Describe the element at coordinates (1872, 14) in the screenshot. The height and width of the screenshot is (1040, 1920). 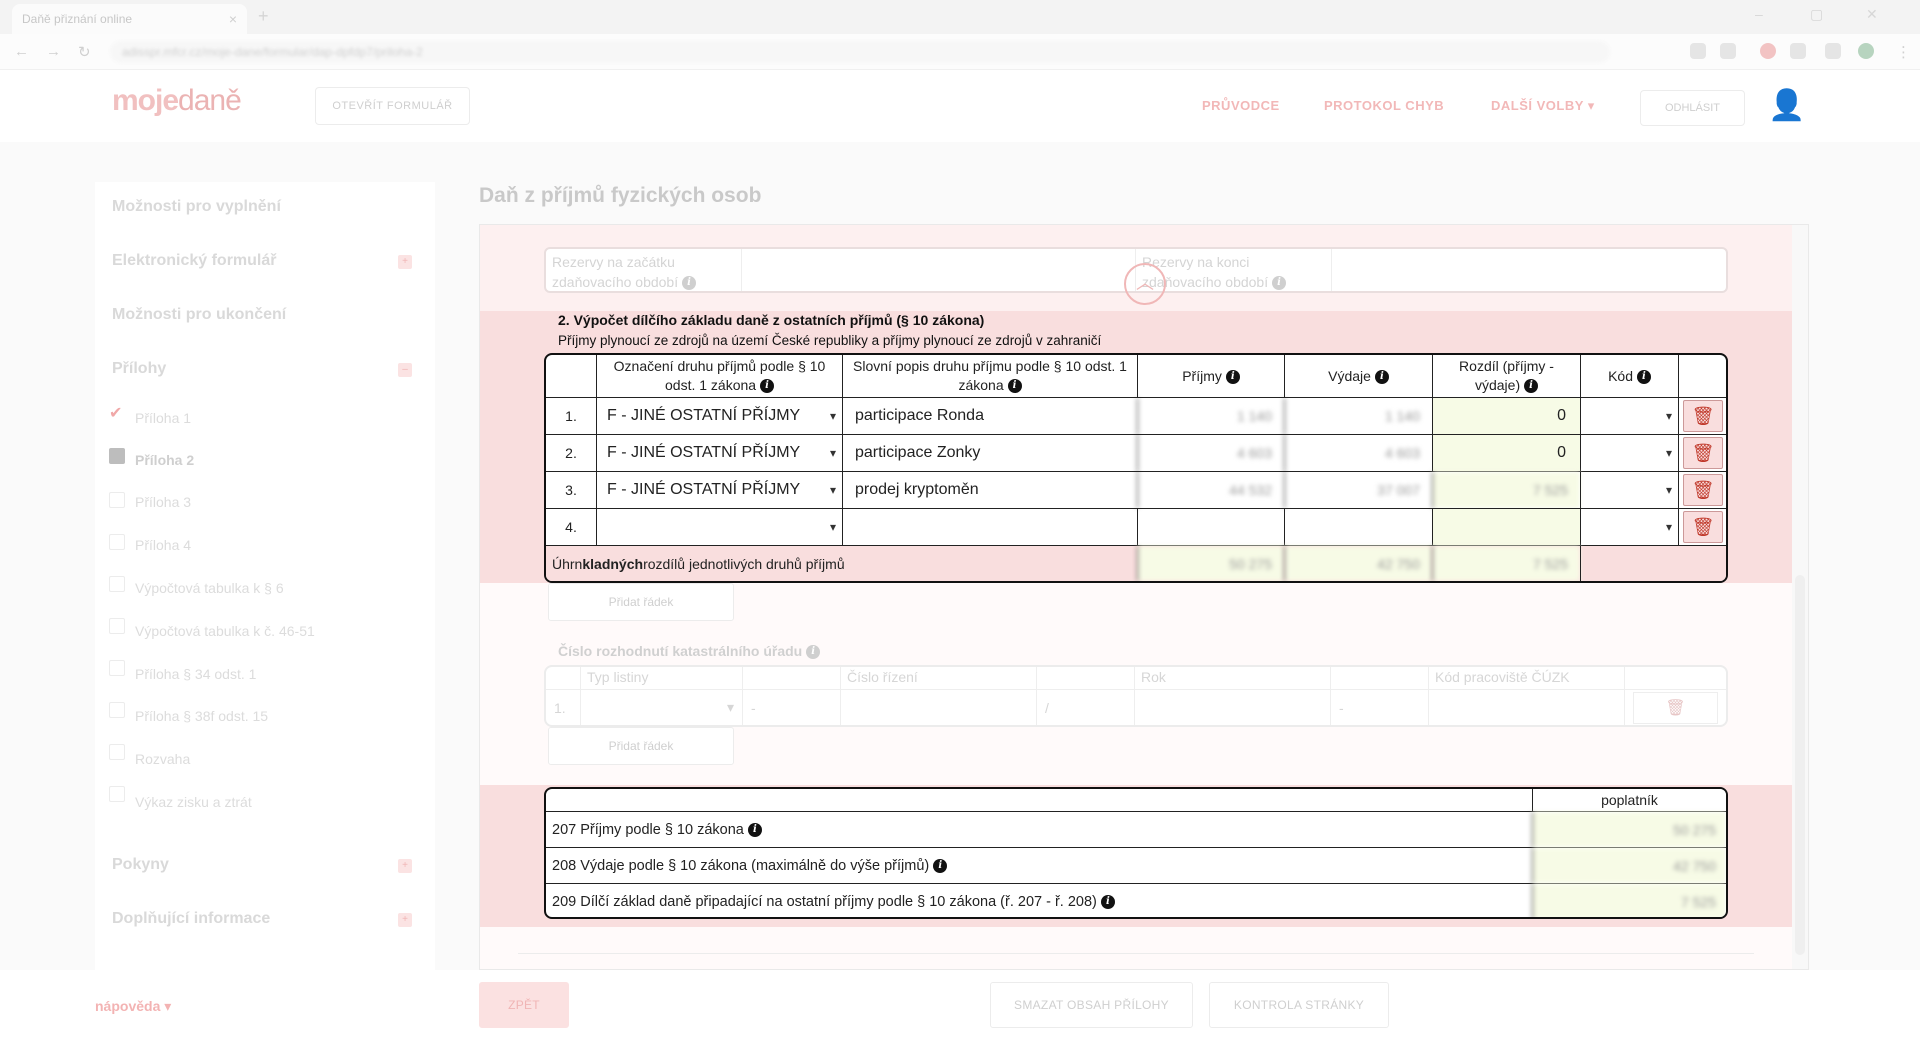
I see `window-close-icon: ✕` at that location.